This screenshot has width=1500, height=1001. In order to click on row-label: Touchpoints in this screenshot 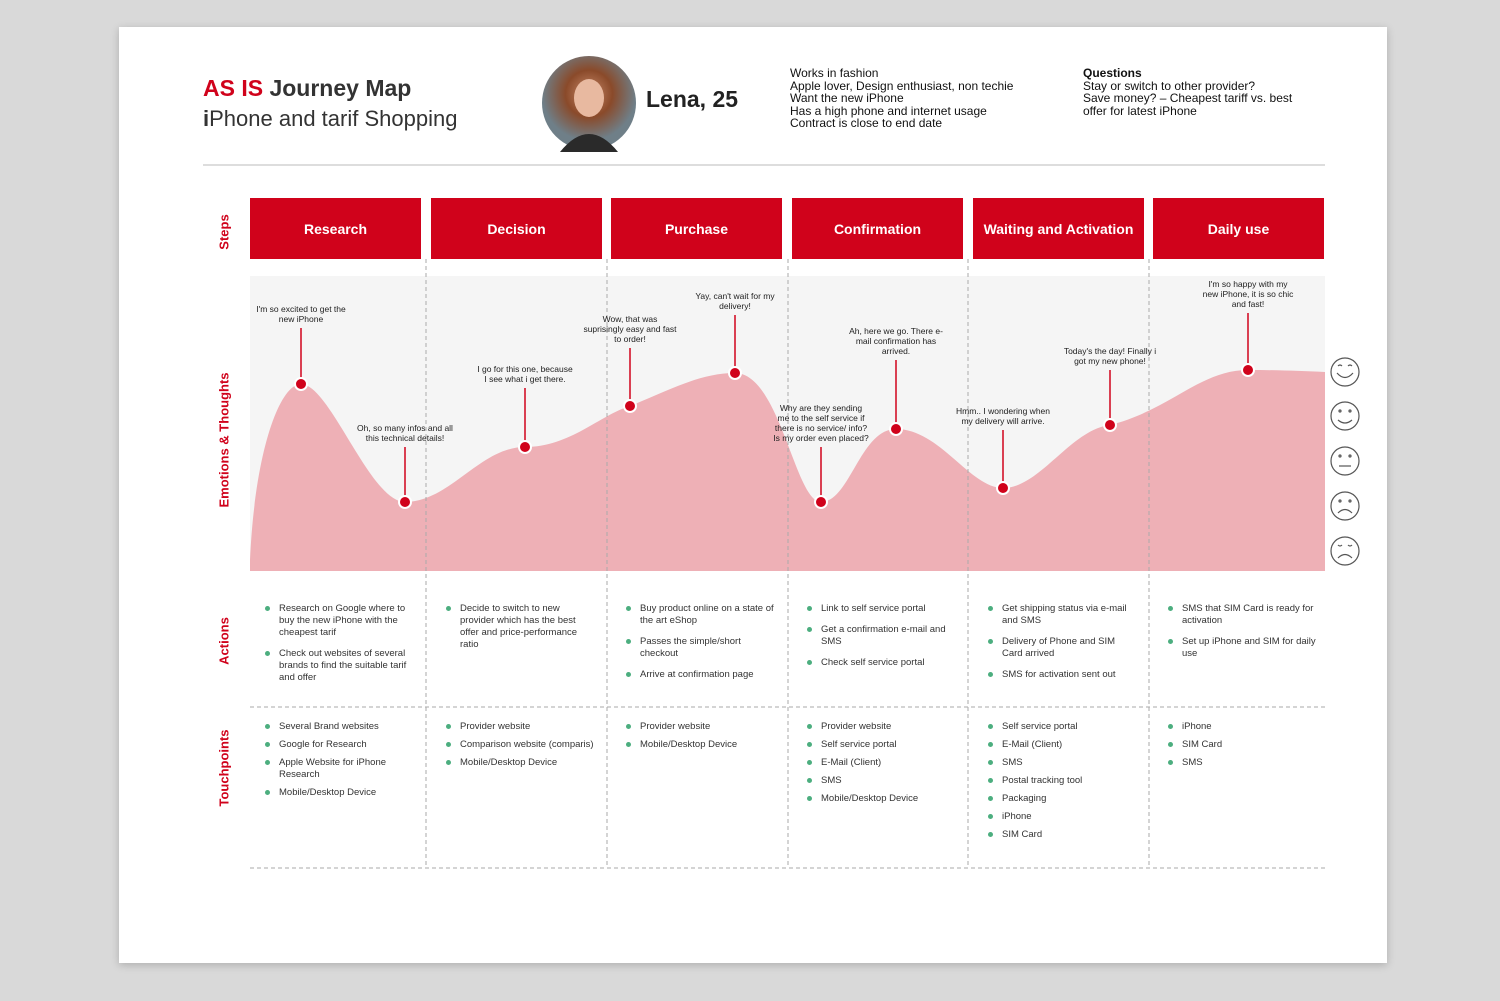, I will do `click(224, 768)`.